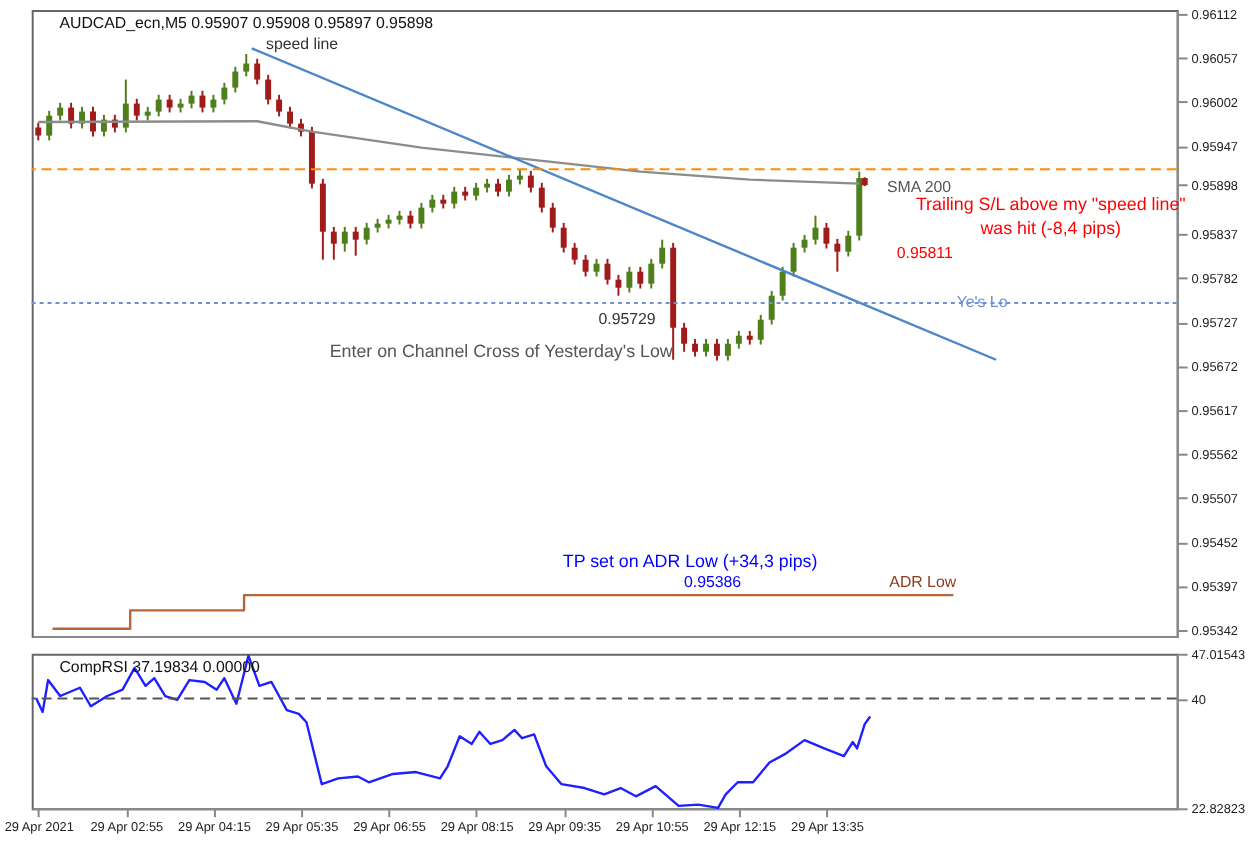  I want to click on annotation: 0.95729, so click(627, 318).